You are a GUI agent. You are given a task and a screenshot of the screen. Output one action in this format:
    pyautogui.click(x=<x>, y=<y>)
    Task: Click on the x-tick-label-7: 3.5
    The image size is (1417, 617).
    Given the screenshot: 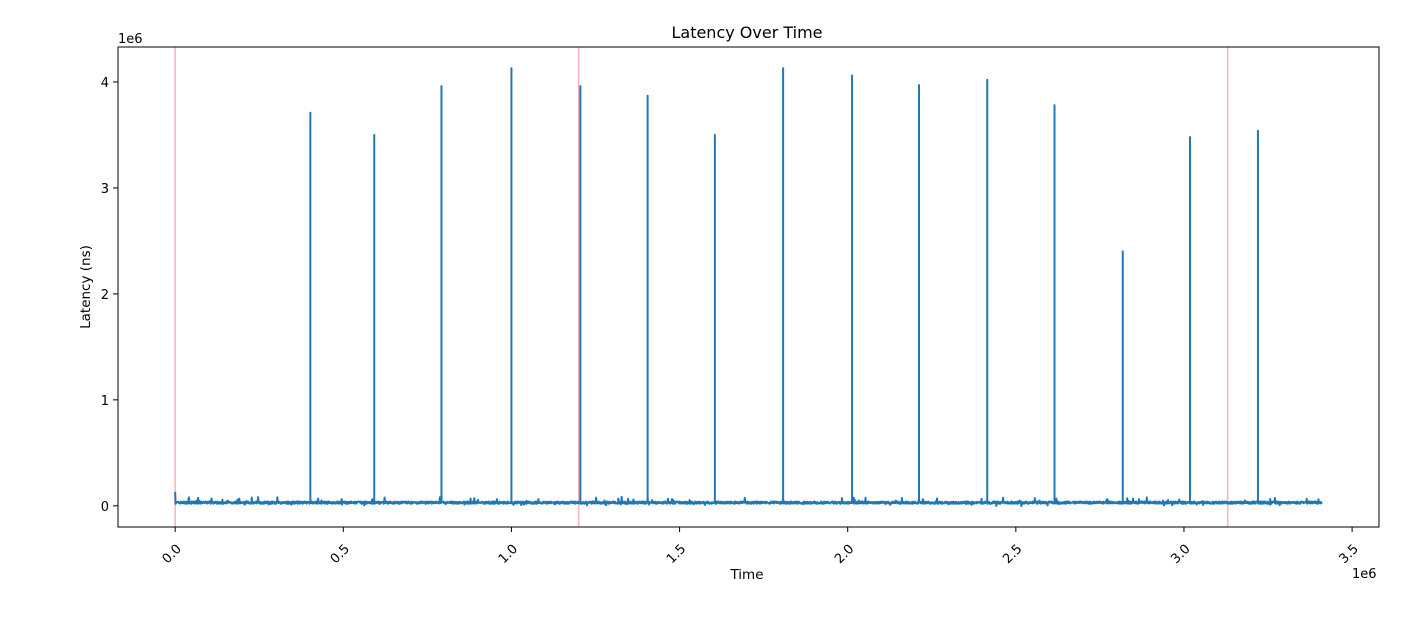 What is the action you would take?
    pyautogui.click(x=1349, y=554)
    